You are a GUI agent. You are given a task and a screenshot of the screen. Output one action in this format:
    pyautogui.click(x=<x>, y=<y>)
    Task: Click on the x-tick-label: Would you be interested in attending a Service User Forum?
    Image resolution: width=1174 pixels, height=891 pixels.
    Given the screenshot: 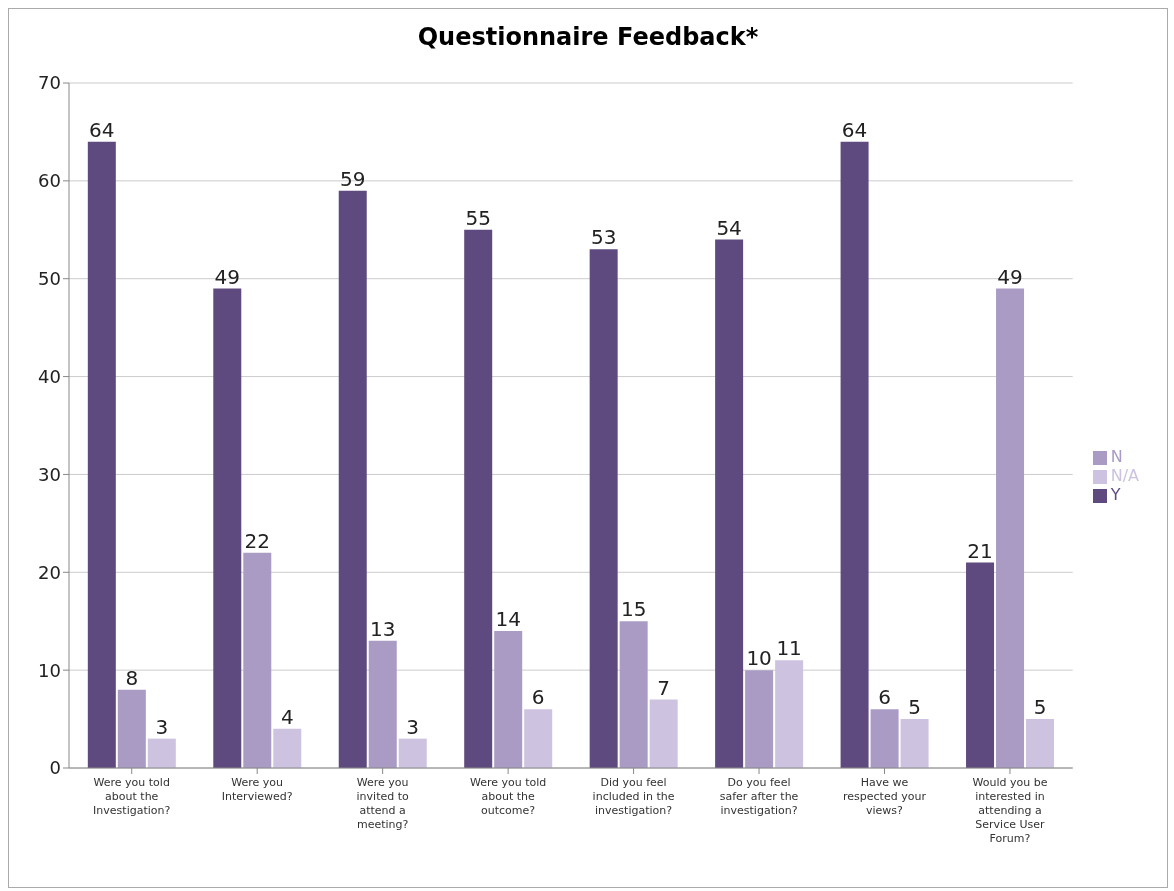 What is the action you would take?
    pyautogui.click(x=1010, y=810)
    